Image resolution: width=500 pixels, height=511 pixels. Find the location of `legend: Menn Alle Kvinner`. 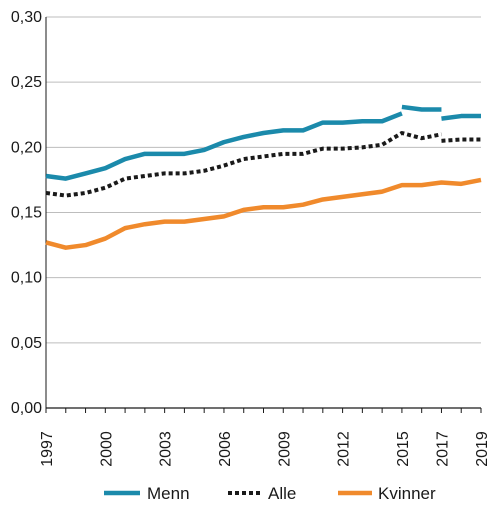

legend: Menn Alle Kvinner is located at coordinates (270, 493).